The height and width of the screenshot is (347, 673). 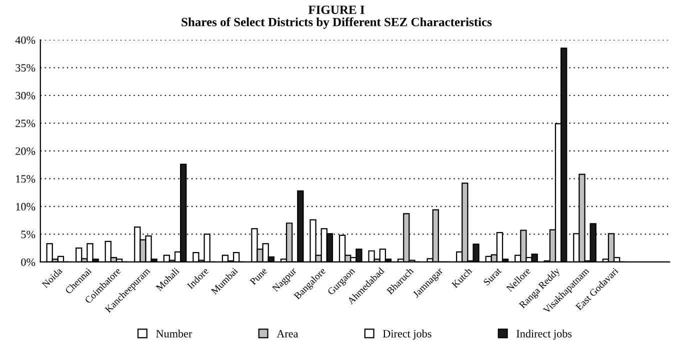 What do you see at coordinates (337, 23) in the screenshot?
I see `chart-subtitle: Shares of Select Districts by Different SEZ Characteristics` at bounding box center [337, 23].